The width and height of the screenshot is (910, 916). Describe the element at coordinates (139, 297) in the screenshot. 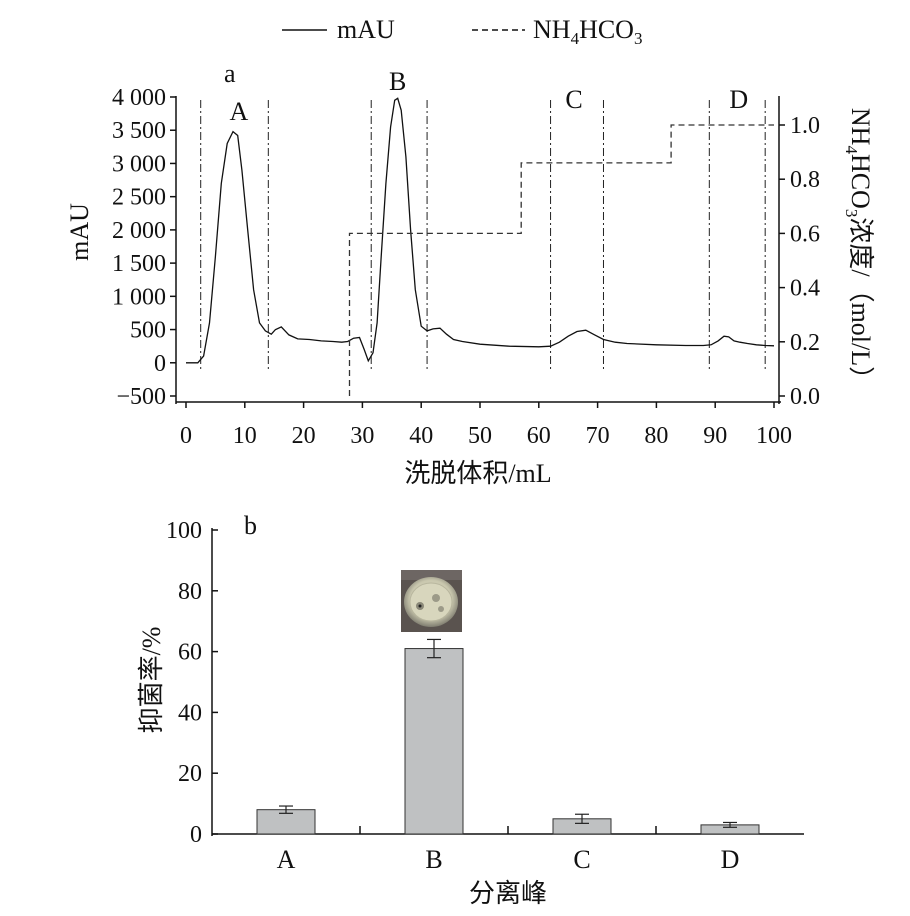

I see `y-left-tick-label: 1 000` at that location.